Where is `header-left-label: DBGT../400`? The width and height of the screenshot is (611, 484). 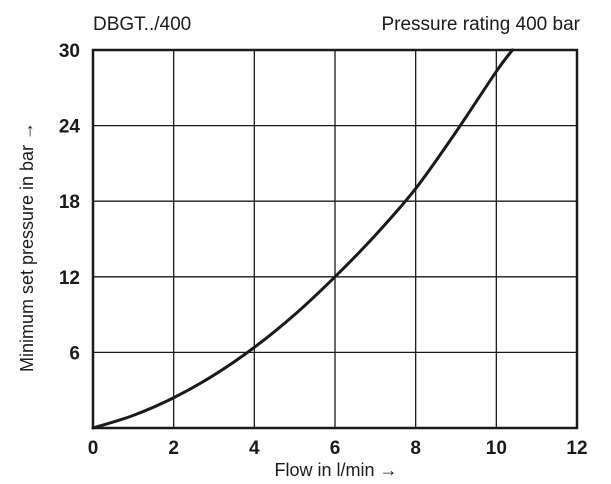 header-left-label: DBGT../400 is located at coordinates (142, 24).